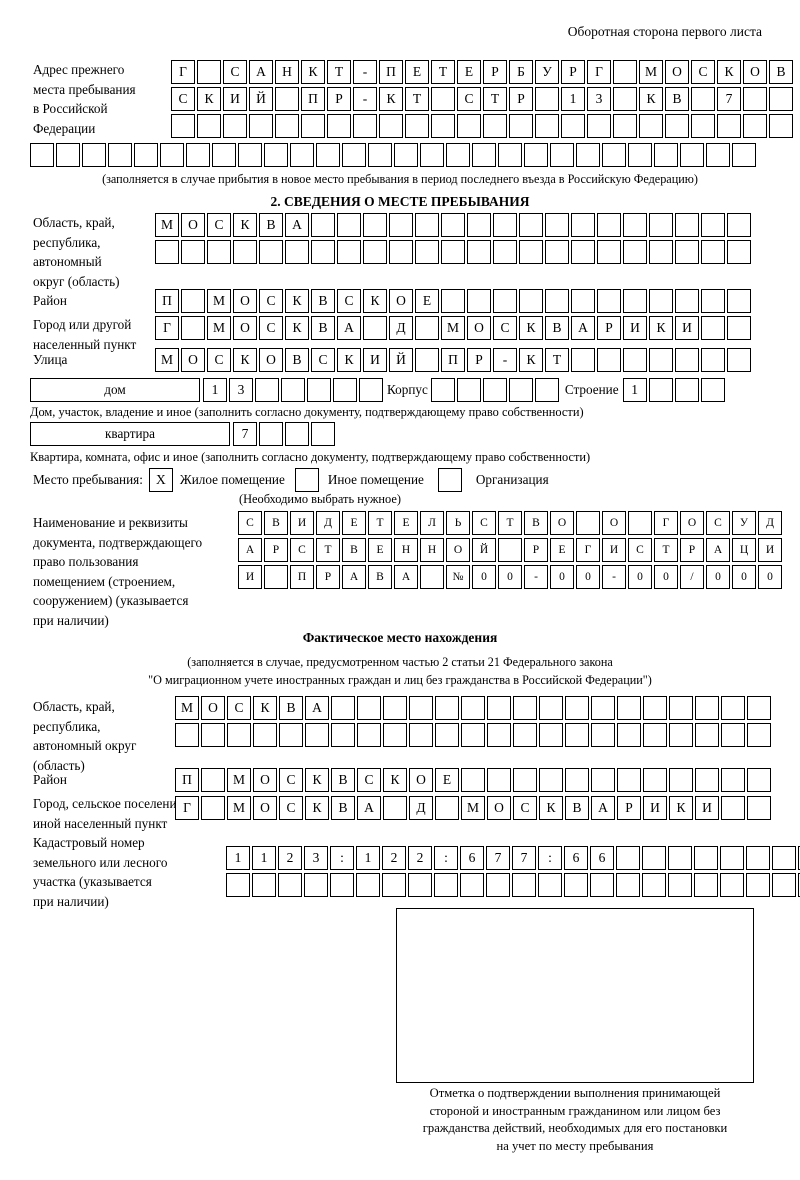 The height and width of the screenshot is (1180, 800). I want to click on char-cell: П, so click(302, 577).